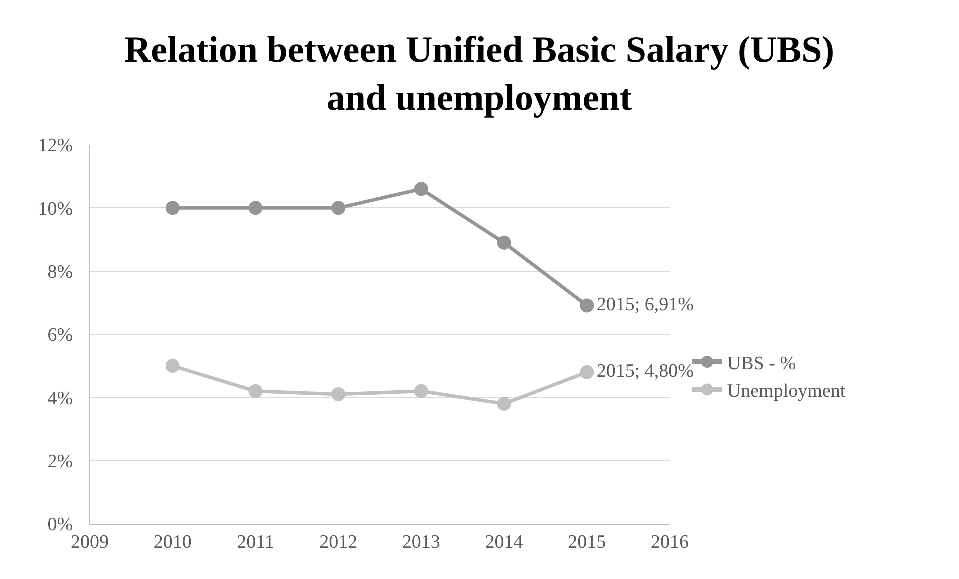  Describe the element at coordinates (61, 399) in the screenshot. I see `y-tick-label: 4%` at that location.